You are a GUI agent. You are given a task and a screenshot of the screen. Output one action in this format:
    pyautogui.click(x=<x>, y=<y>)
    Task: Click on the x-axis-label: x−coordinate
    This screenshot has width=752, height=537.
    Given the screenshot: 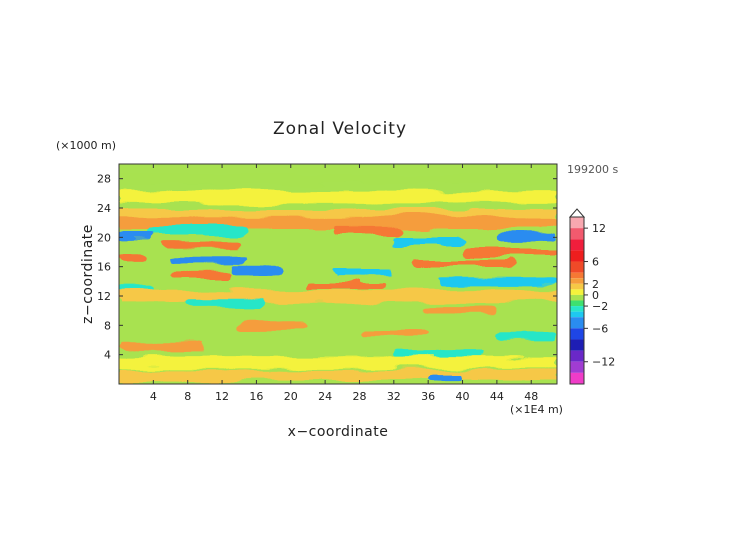 What is the action you would take?
    pyautogui.click(x=338, y=432)
    